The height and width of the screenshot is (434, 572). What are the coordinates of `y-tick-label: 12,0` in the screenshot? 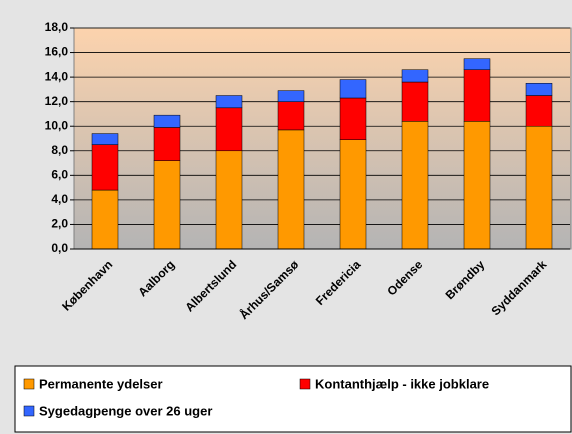 It's located at (57, 101).